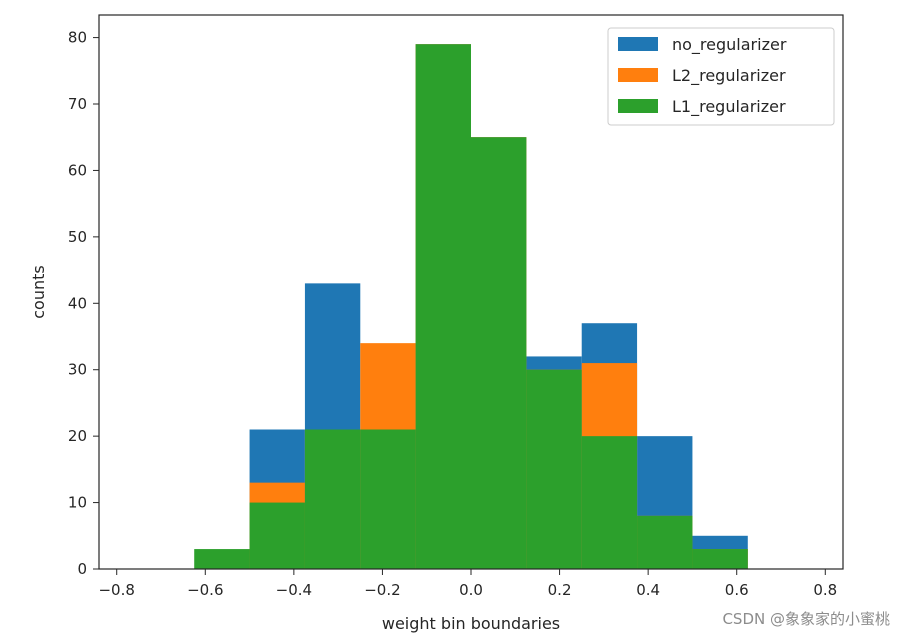 This screenshot has width=904, height=637. Describe the element at coordinates (77, 436) in the screenshot. I see `y-tick-label: 20` at that location.